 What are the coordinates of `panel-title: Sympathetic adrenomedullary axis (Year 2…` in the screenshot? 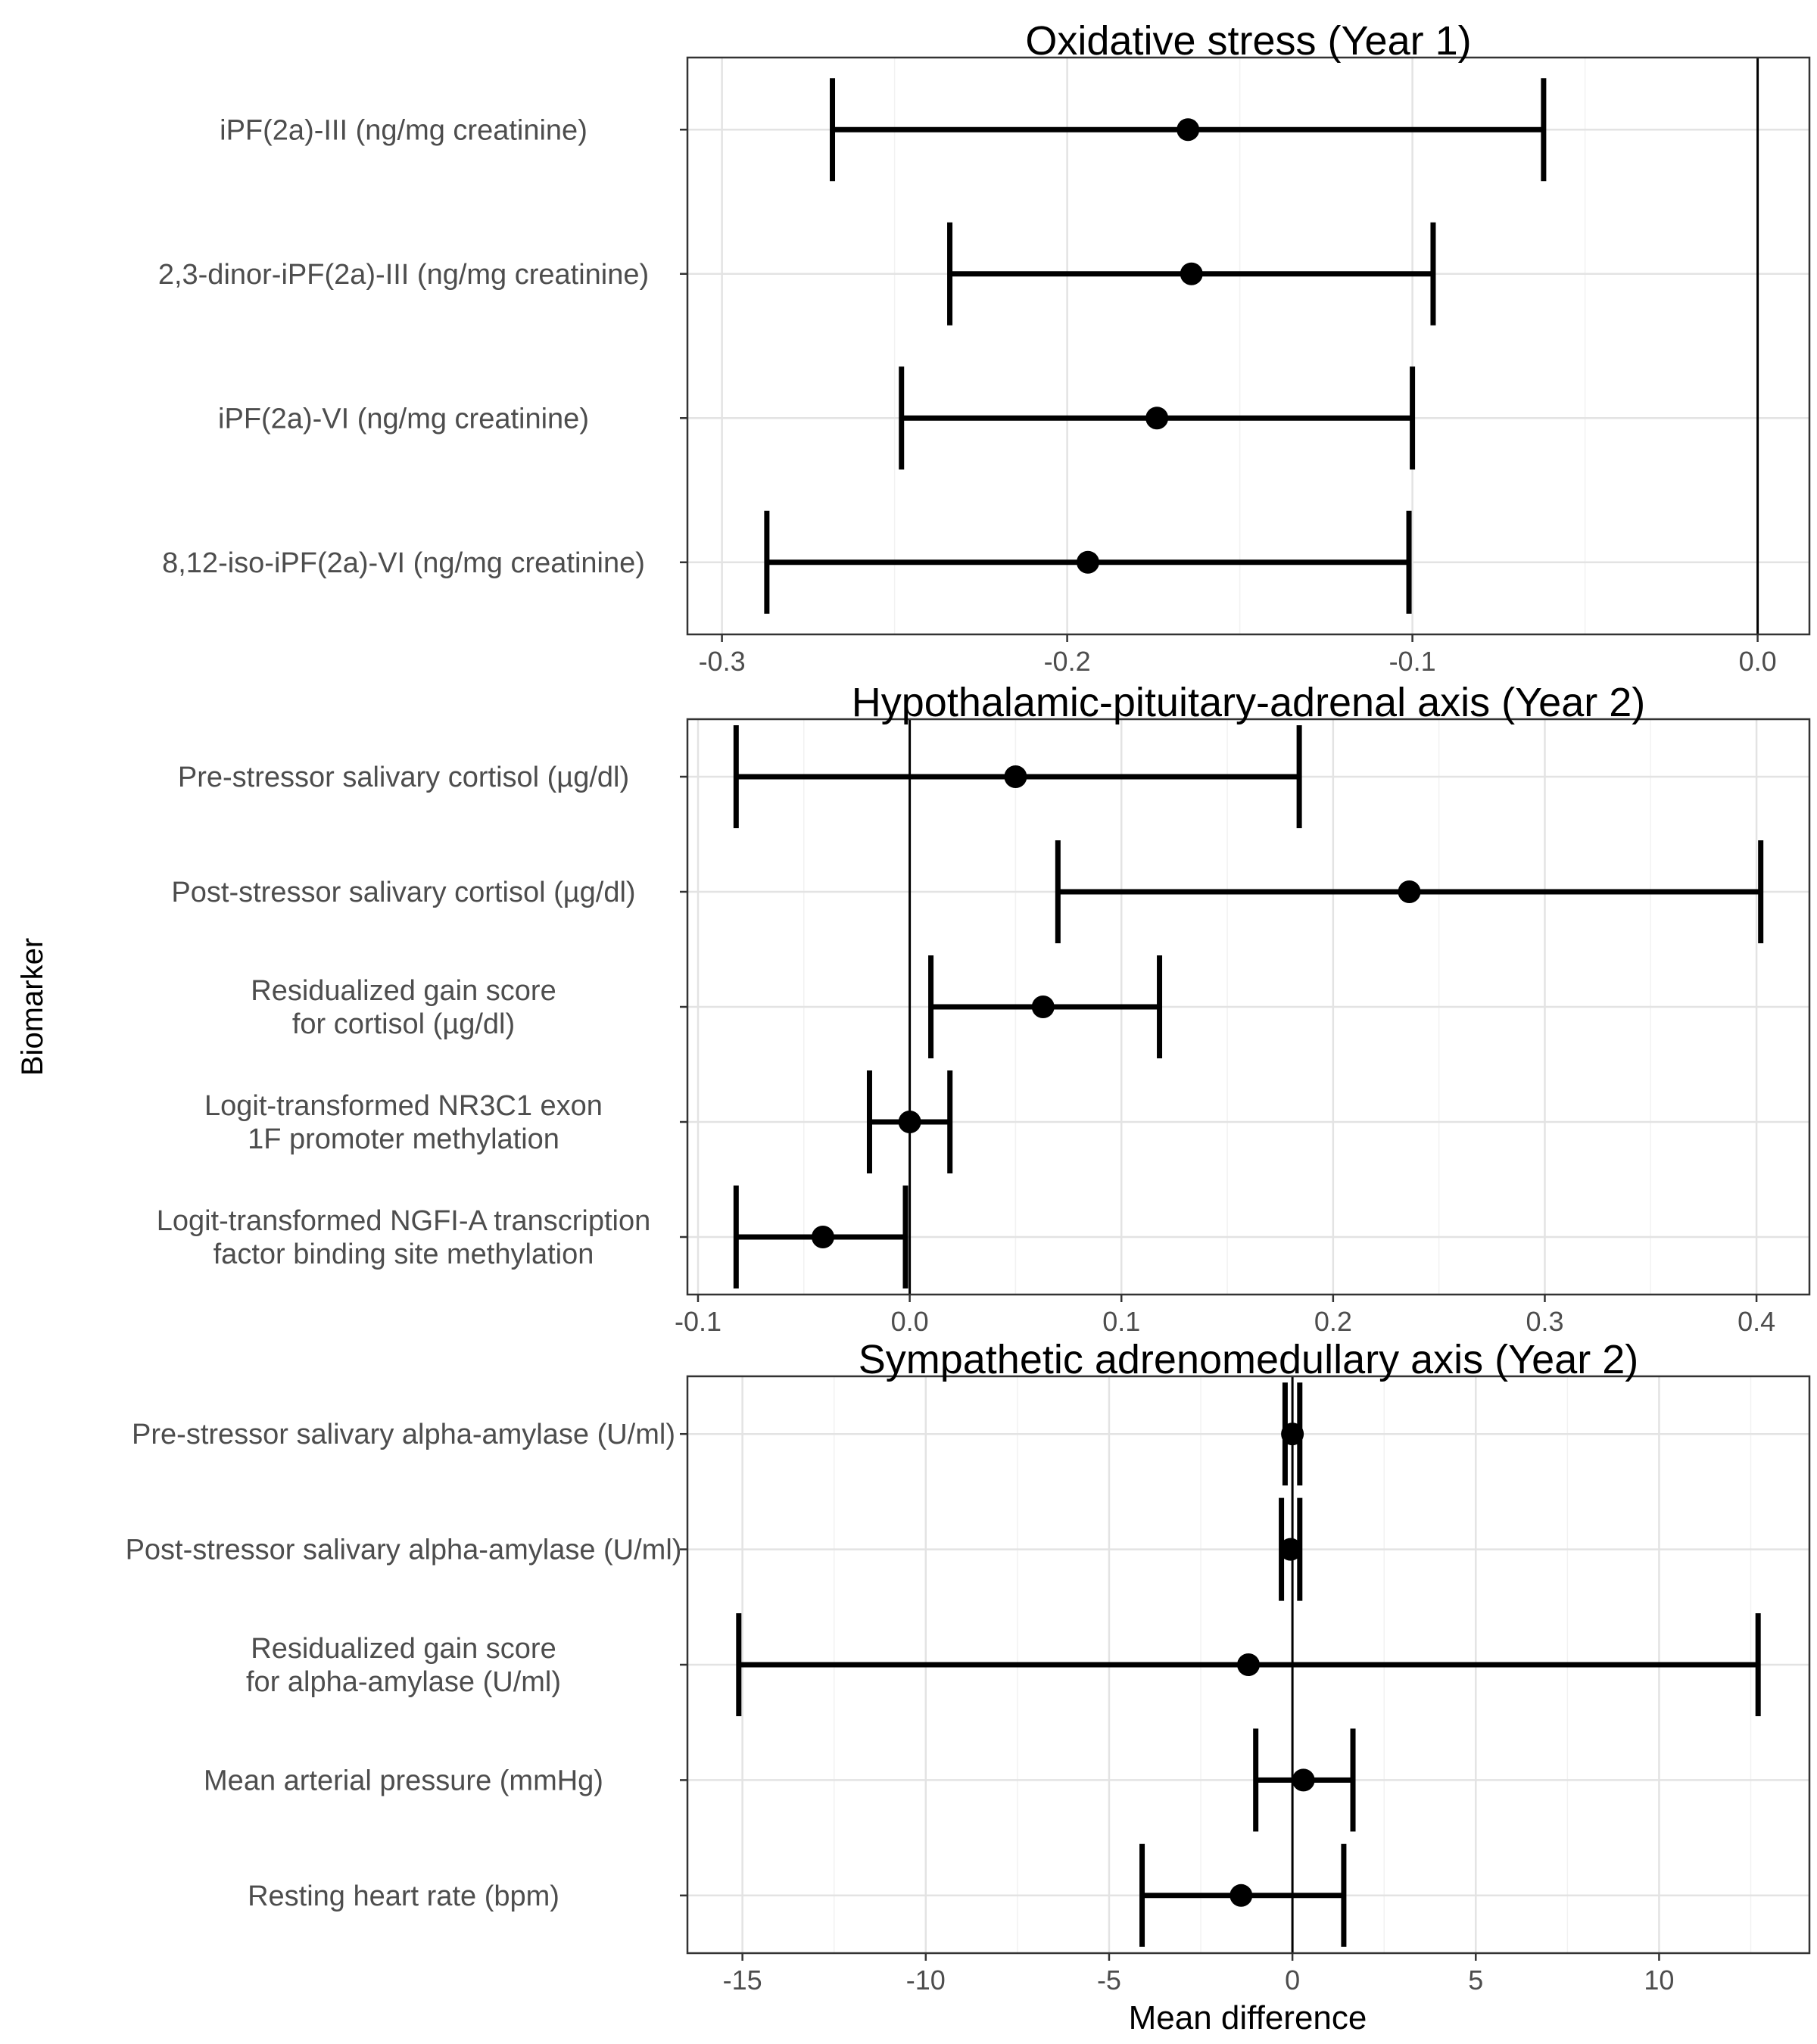 It's located at (1249, 1359).